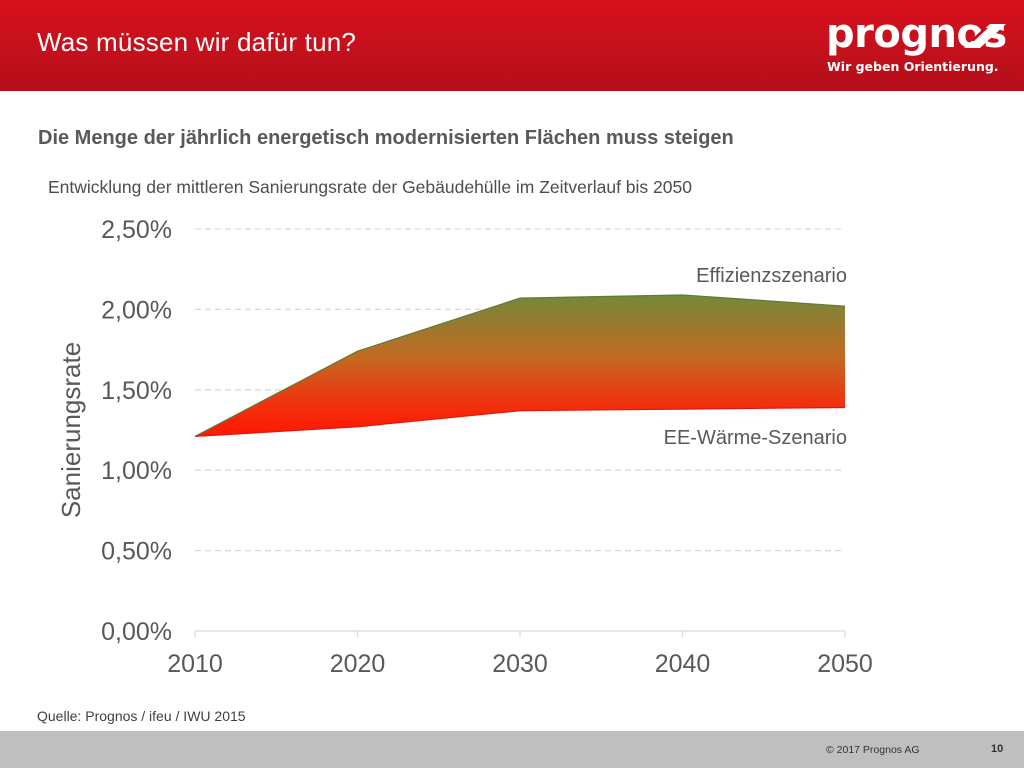  I want to click on y-tick-label: 0,50%, so click(136, 552).